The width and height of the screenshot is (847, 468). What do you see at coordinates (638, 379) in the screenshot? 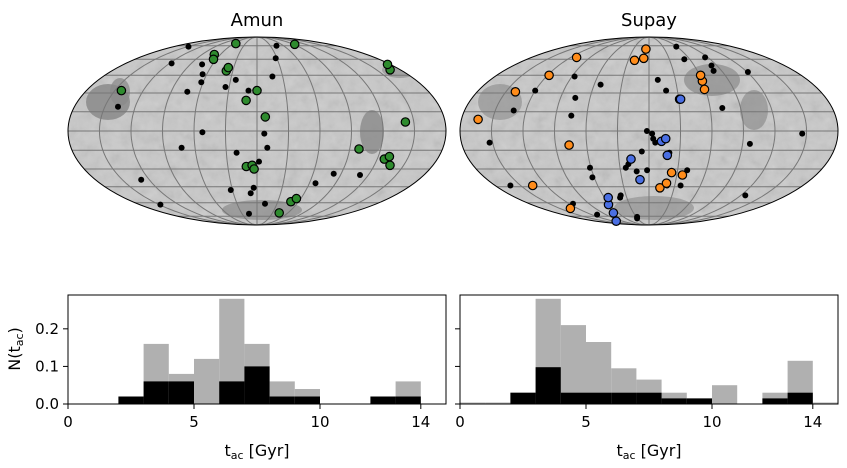
I see `supay-histogram-ticks: 0 5 10 14` at bounding box center [638, 379].